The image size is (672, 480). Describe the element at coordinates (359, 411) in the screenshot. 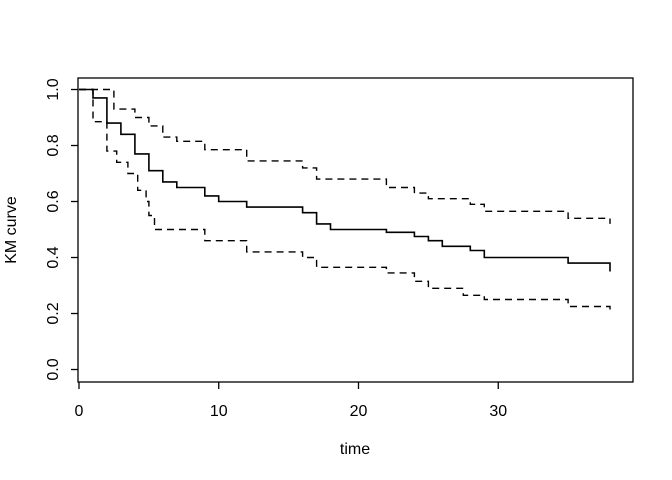

I see `x-tick-label: 20` at that location.